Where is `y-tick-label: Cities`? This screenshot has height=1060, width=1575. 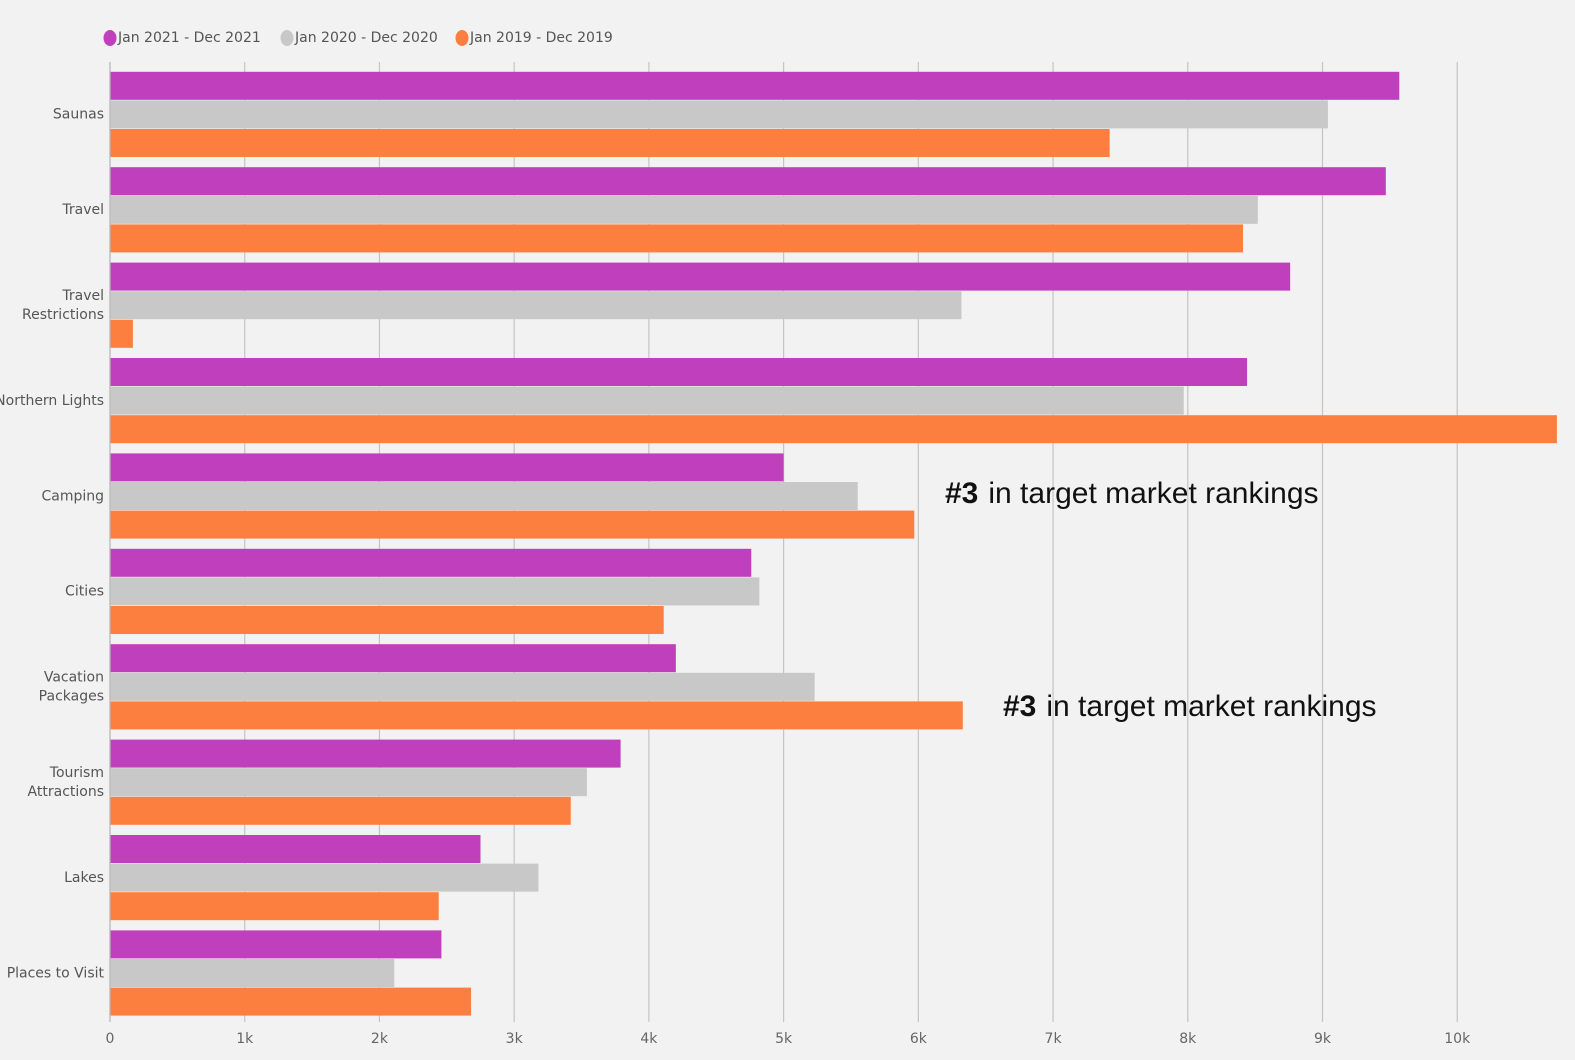 y-tick-label: Cities is located at coordinates (84, 592).